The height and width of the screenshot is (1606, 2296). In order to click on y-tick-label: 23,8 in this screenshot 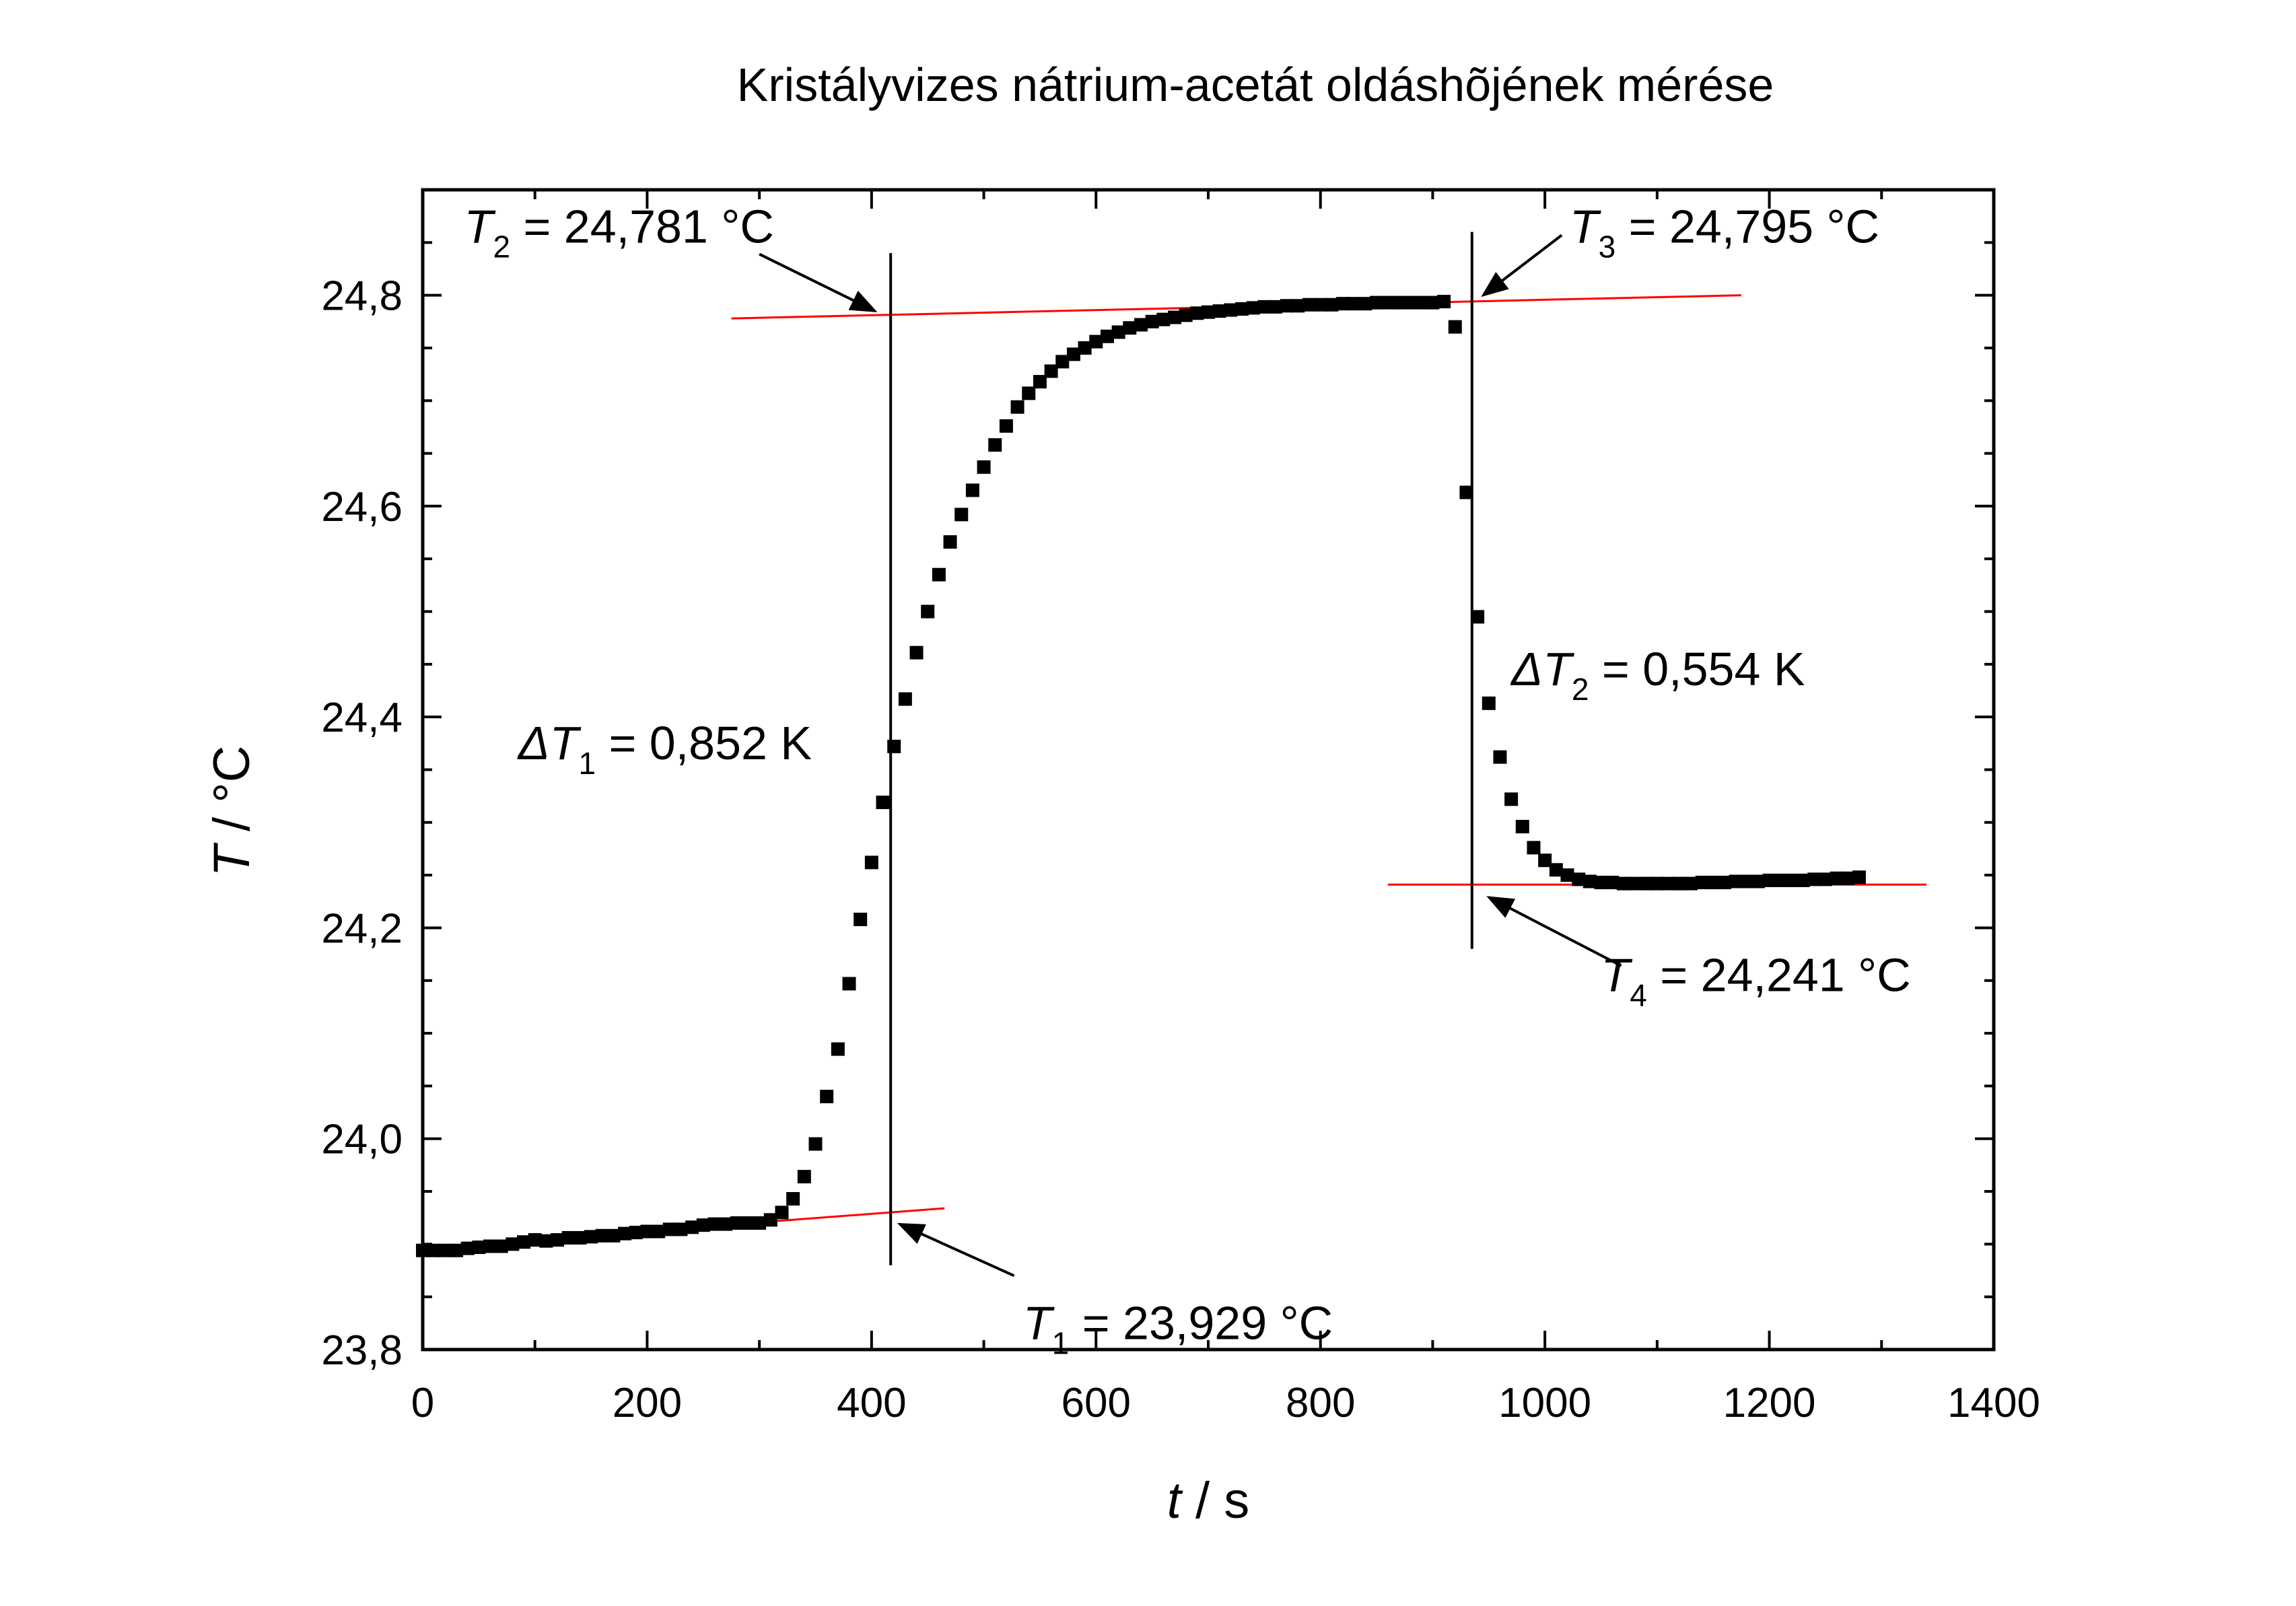, I will do `click(362, 1350)`.